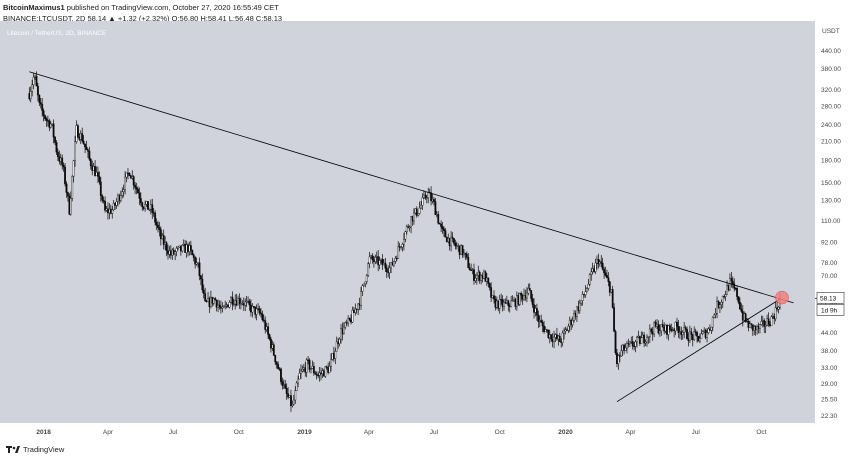 Image resolution: width=850 pixels, height=459 pixels. I want to click on countdown-box, so click(830, 310).